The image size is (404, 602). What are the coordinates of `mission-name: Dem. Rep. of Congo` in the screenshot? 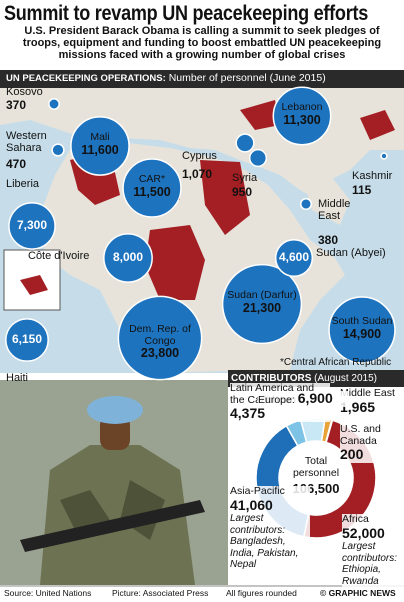 It's located at (160, 335).